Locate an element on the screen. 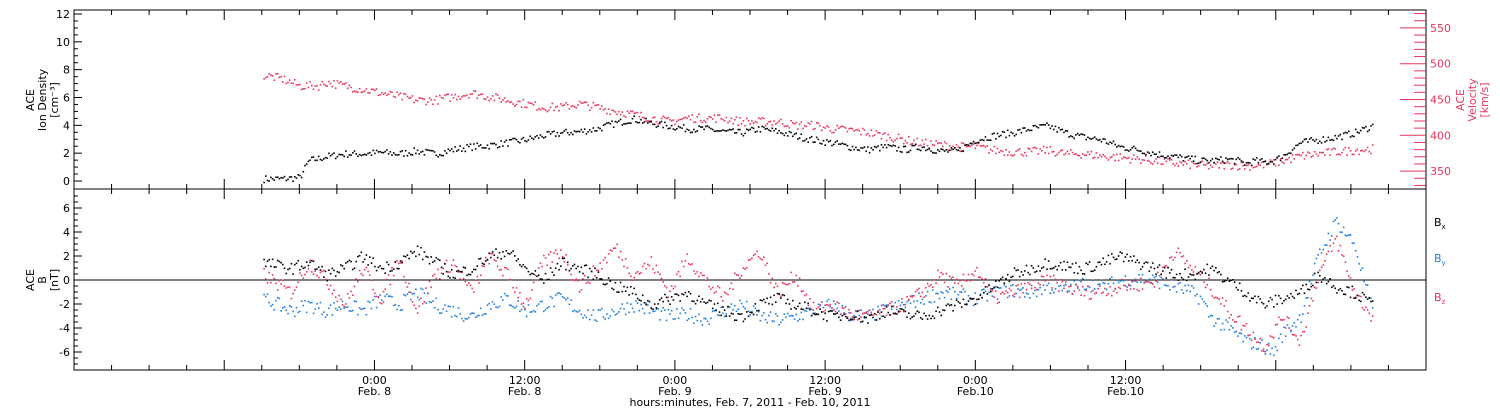 This screenshot has height=410, width=1500. x-tick-time-label: 0:00 is located at coordinates (975, 380).